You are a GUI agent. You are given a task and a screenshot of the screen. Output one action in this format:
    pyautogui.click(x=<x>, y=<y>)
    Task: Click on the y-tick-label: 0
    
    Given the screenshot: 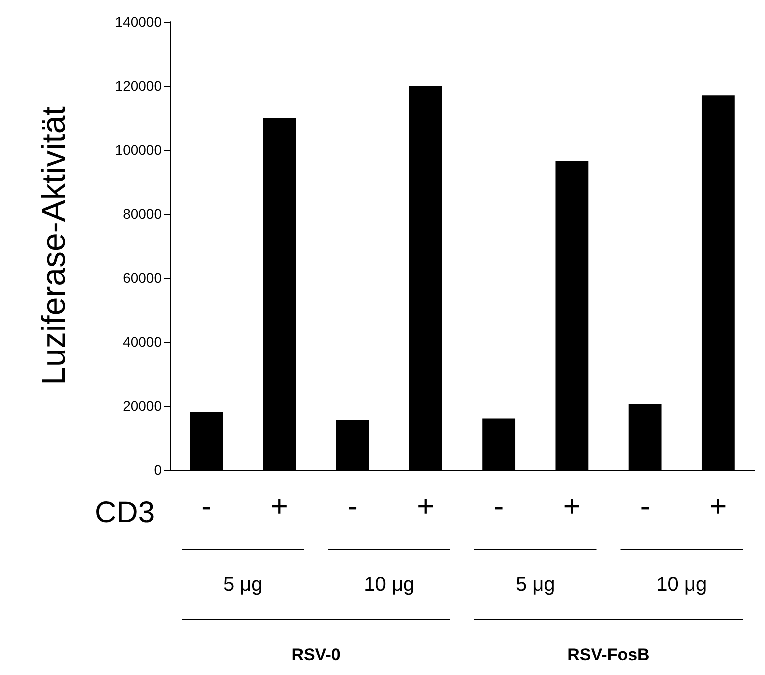 What is the action you would take?
    pyautogui.click(x=158, y=470)
    